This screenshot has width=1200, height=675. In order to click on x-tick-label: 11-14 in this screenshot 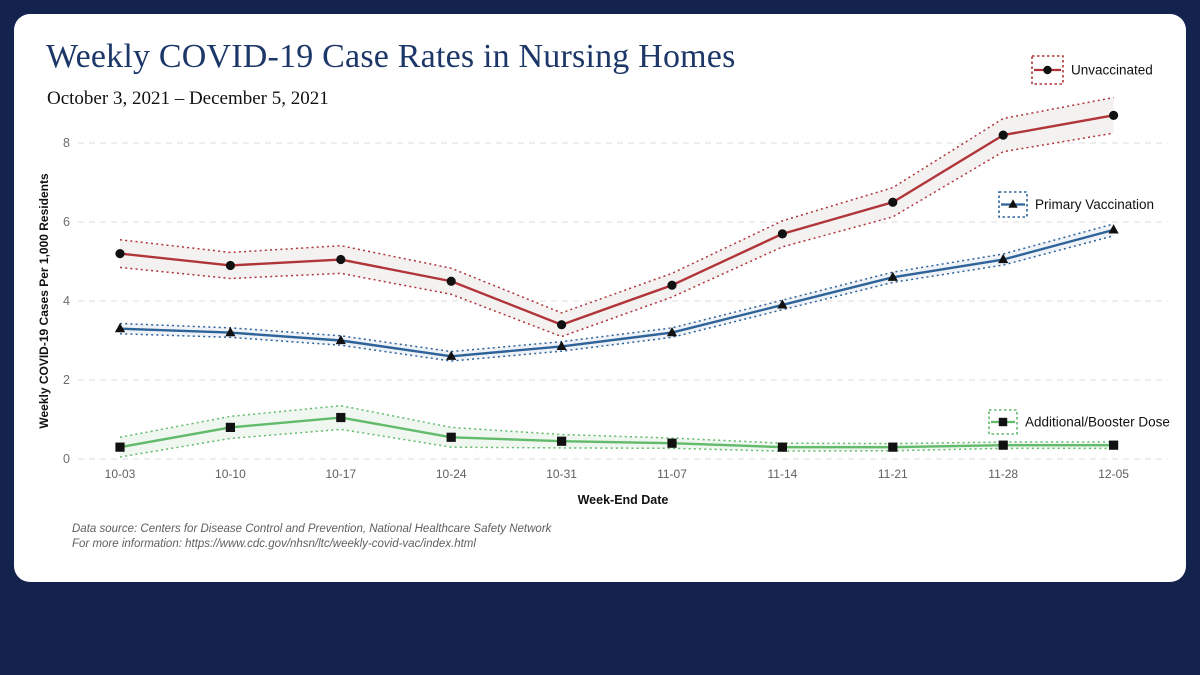, I will do `click(782, 474)`.